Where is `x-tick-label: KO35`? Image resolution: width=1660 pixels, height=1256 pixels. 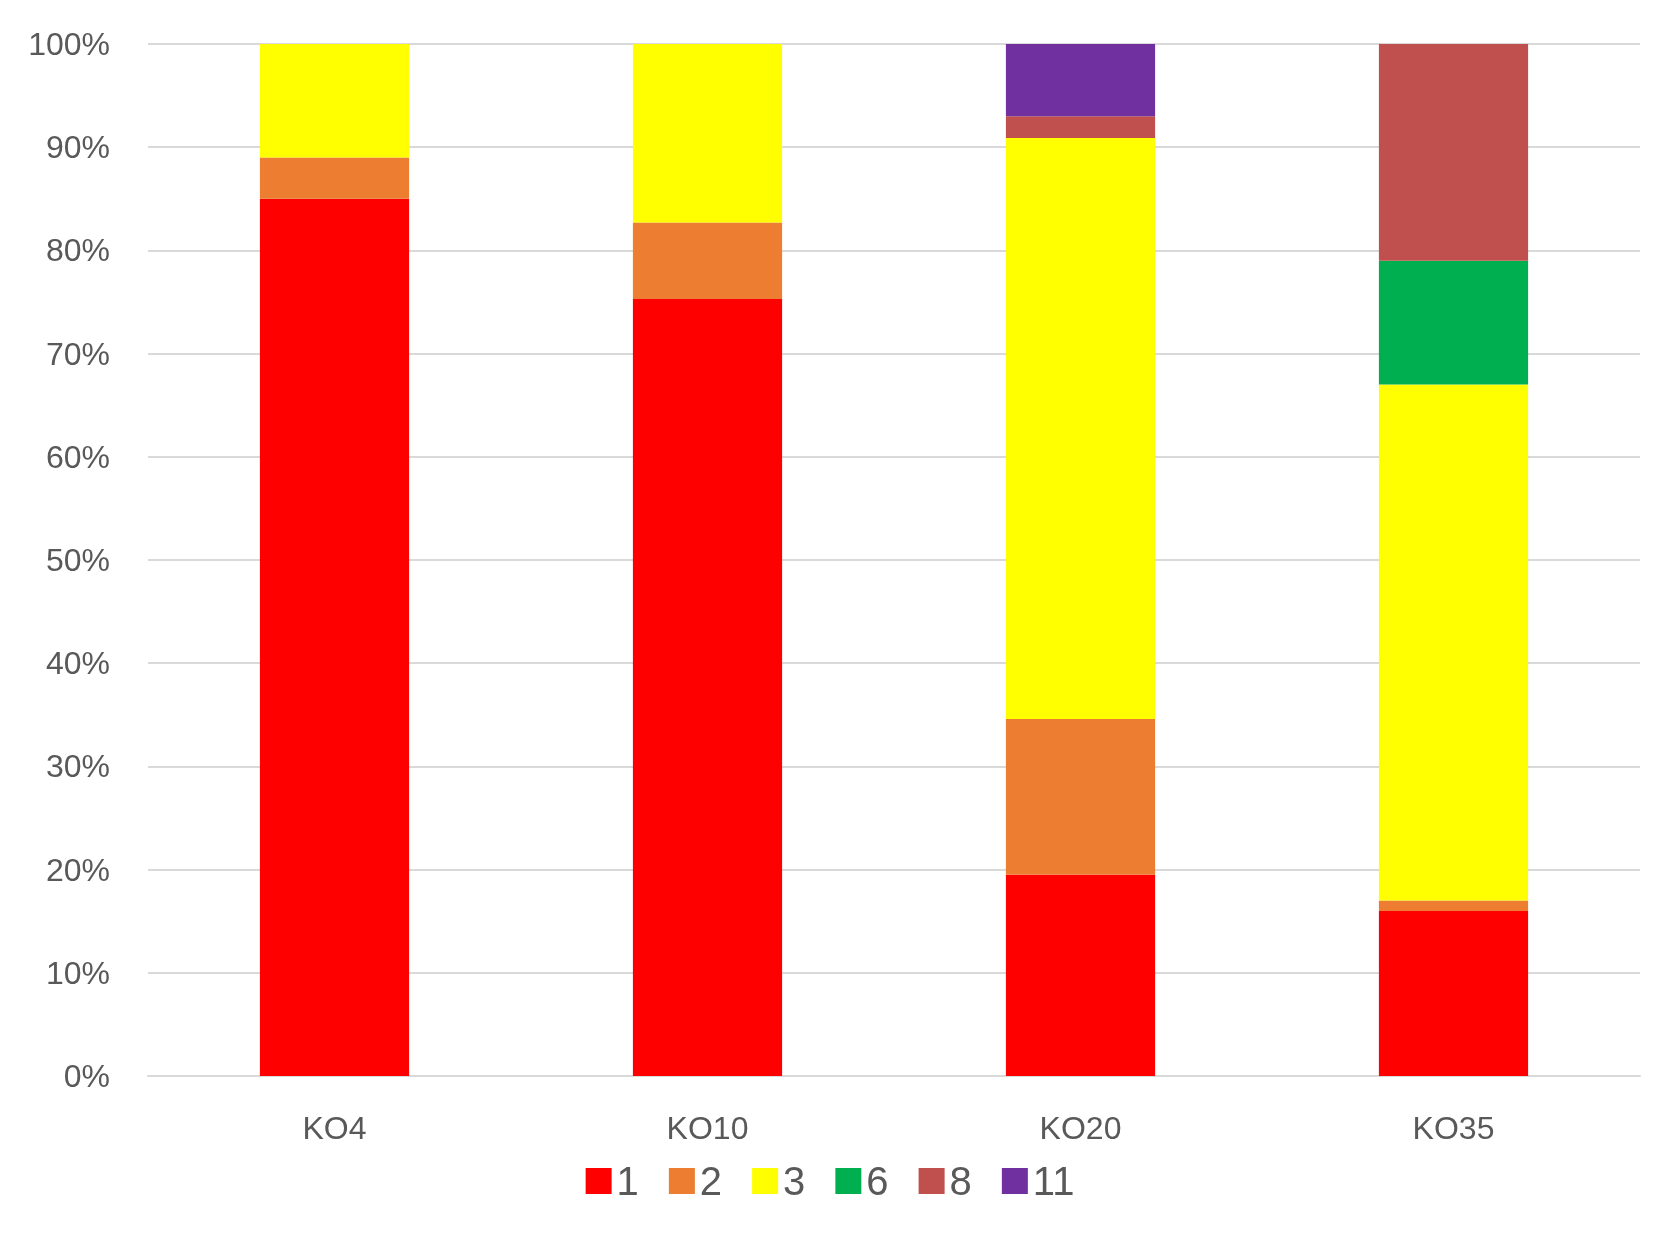
x-tick-label: KO35 is located at coordinates (1453, 1128).